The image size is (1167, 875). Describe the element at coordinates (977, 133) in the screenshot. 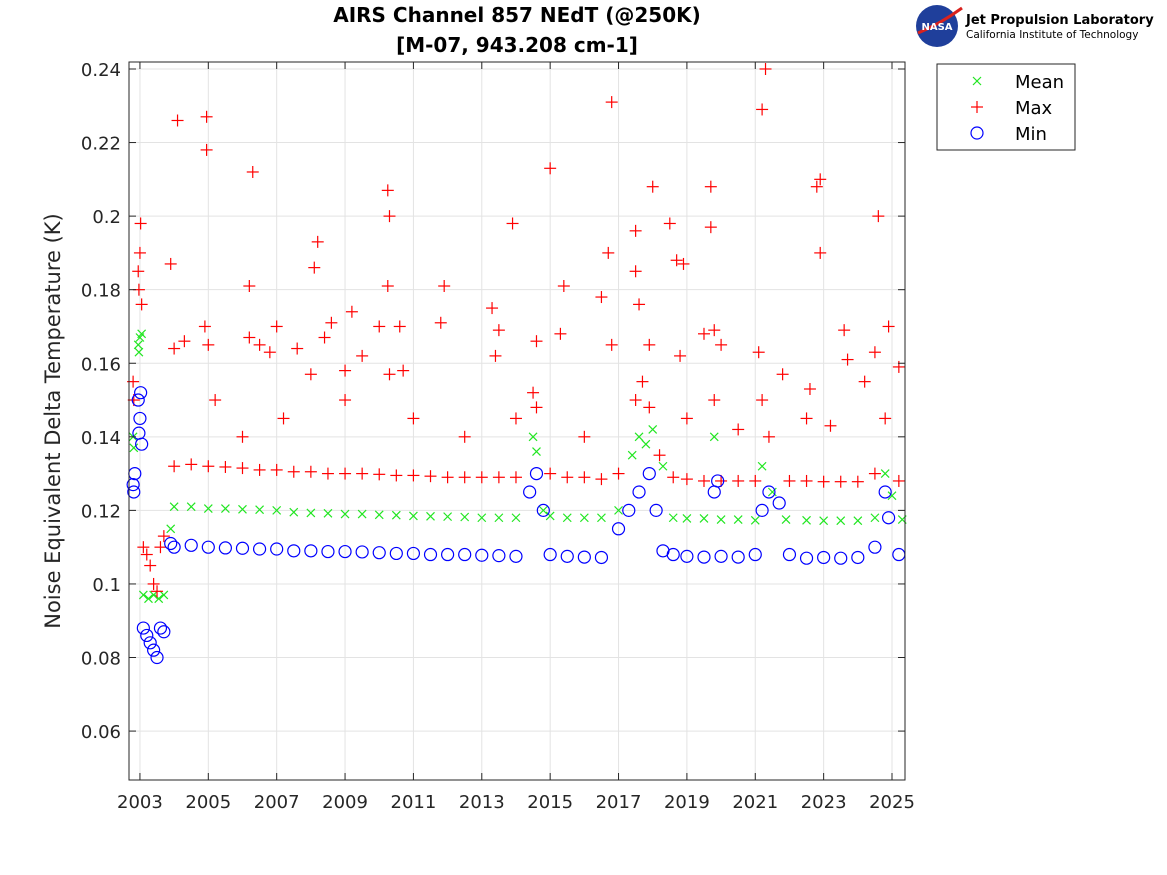

I see `legend-min-marker` at that location.